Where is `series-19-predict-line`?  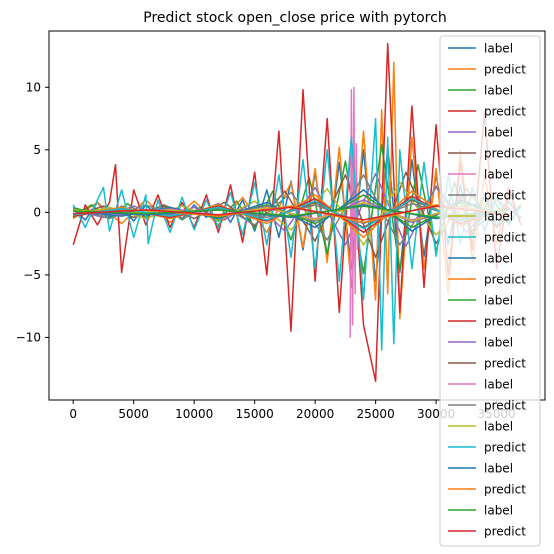 series-19-predict-line is located at coordinates (291, 213).